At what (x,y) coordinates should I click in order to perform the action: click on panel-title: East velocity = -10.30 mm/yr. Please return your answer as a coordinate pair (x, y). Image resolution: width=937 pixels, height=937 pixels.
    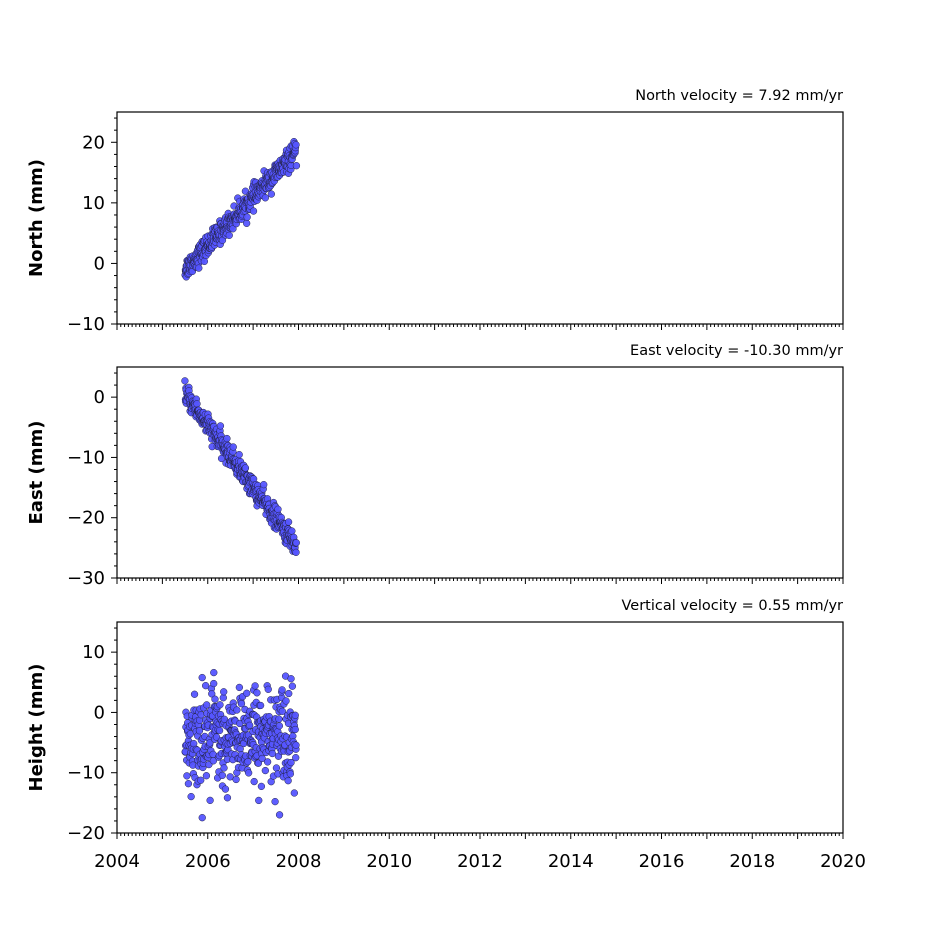
    Looking at the image, I should click on (736, 351).